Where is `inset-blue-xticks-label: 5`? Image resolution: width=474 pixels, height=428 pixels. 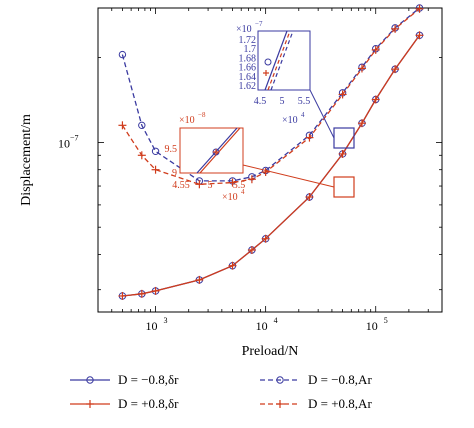
inset-blue-xticks-label: 5 is located at coordinates (282, 101).